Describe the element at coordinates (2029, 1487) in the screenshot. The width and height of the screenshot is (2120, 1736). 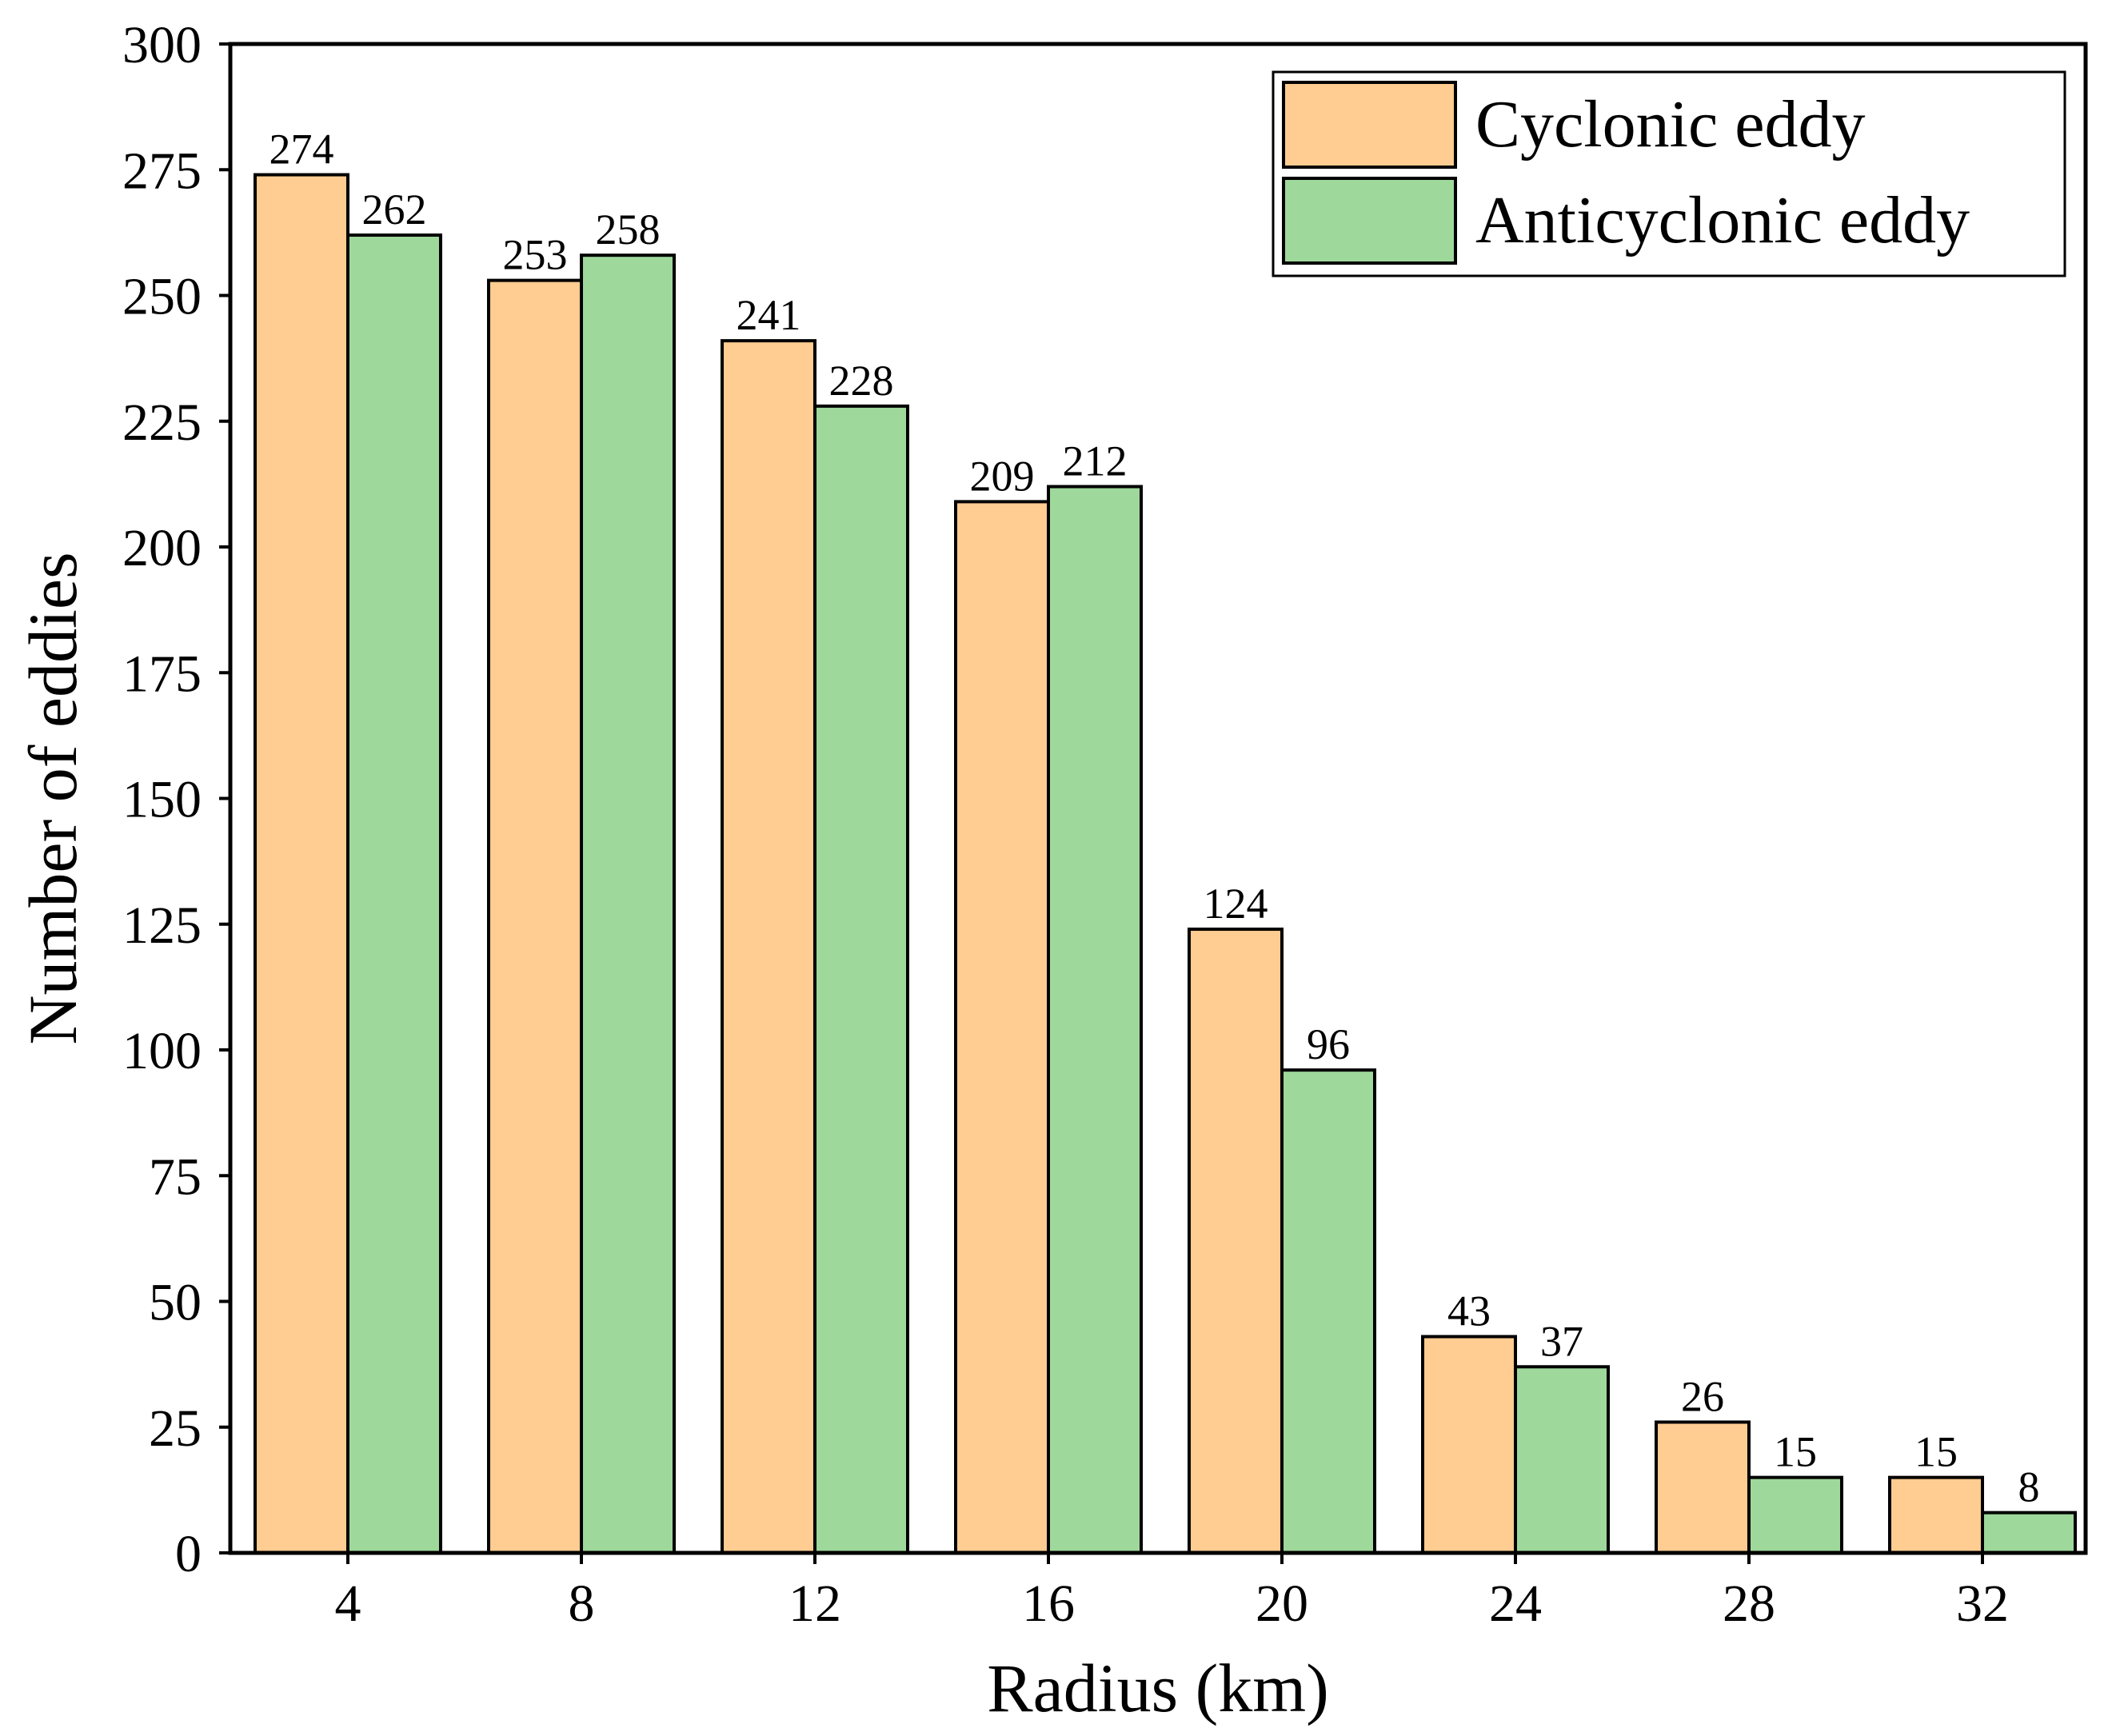
I see `data-label-anticyclonic-32: 8` at that location.